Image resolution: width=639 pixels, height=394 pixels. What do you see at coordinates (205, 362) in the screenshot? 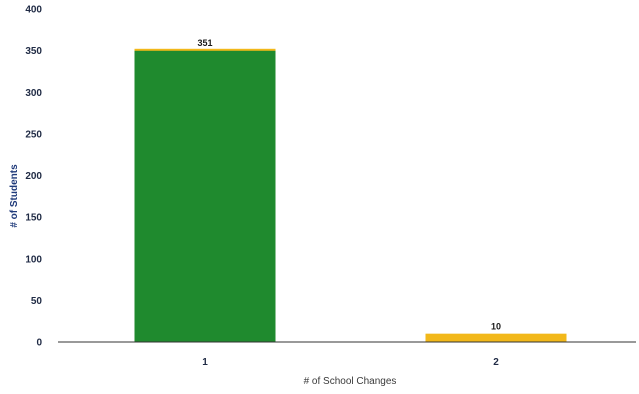
I see `x-tick-label: 1` at bounding box center [205, 362].